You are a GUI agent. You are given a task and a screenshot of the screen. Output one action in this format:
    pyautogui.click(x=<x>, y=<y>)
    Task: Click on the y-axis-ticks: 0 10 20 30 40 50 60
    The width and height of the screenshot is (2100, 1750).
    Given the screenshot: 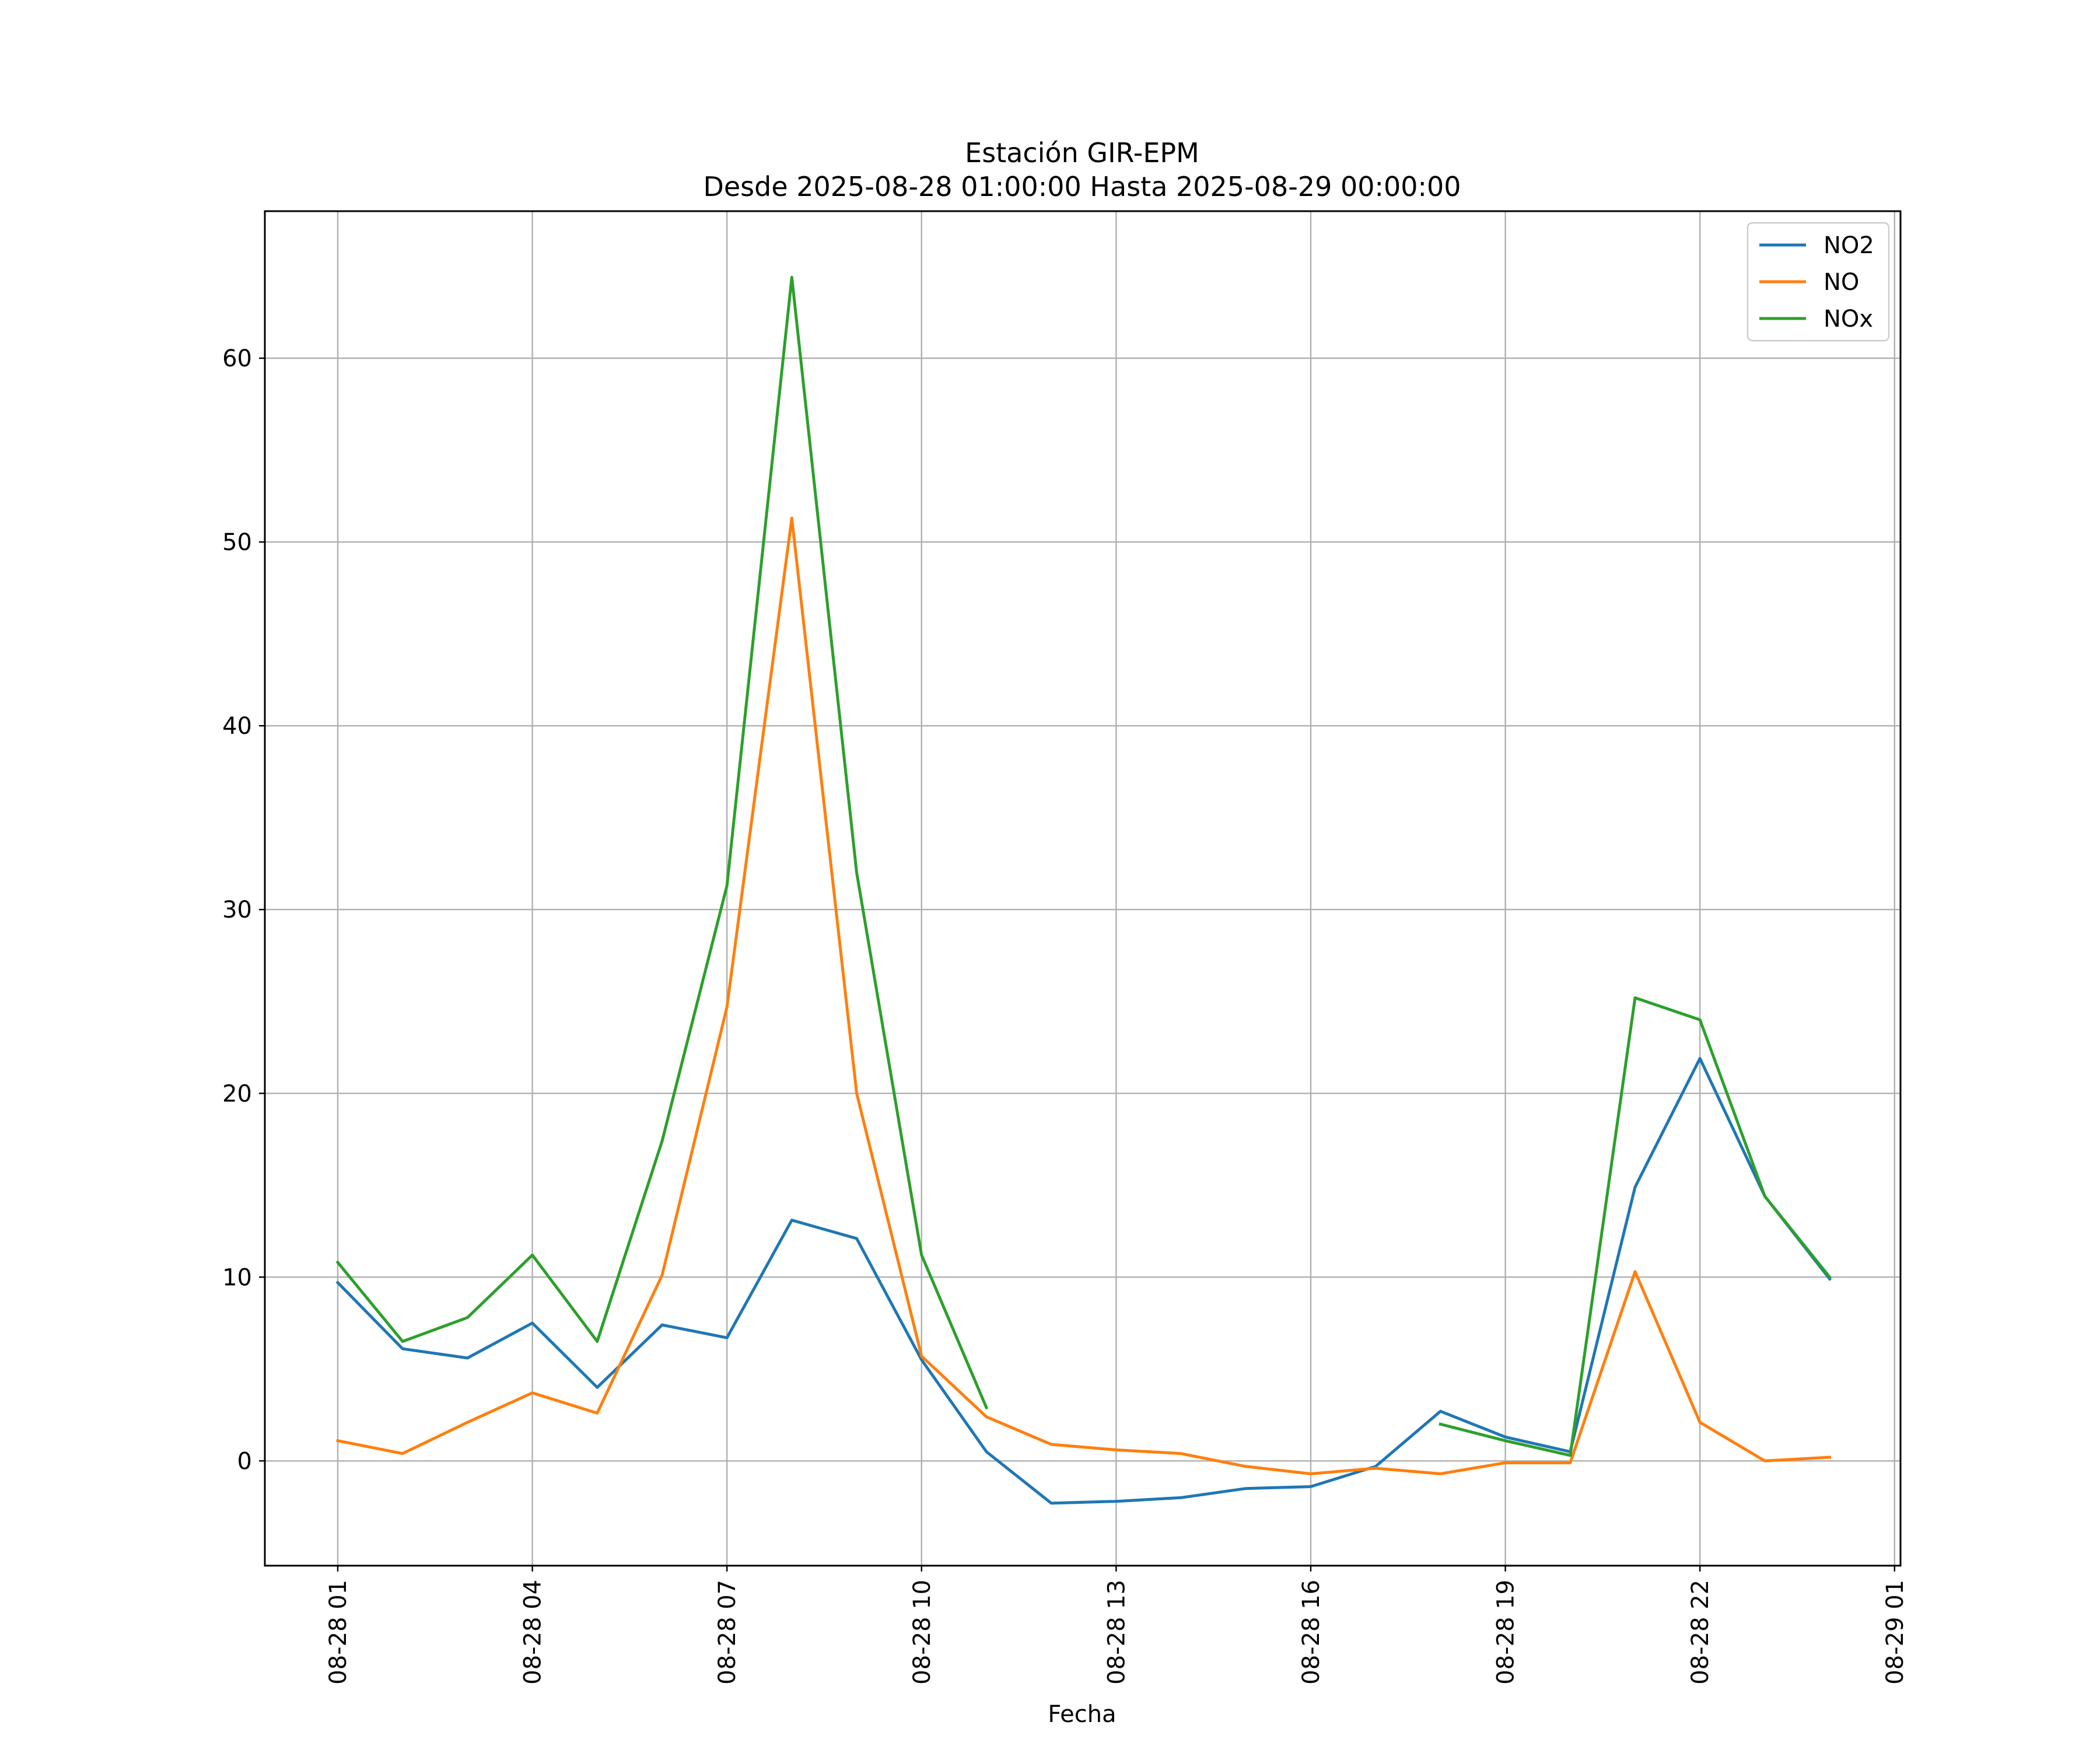 What is the action you would take?
    pyautogui.click(x=243, y=910)
    